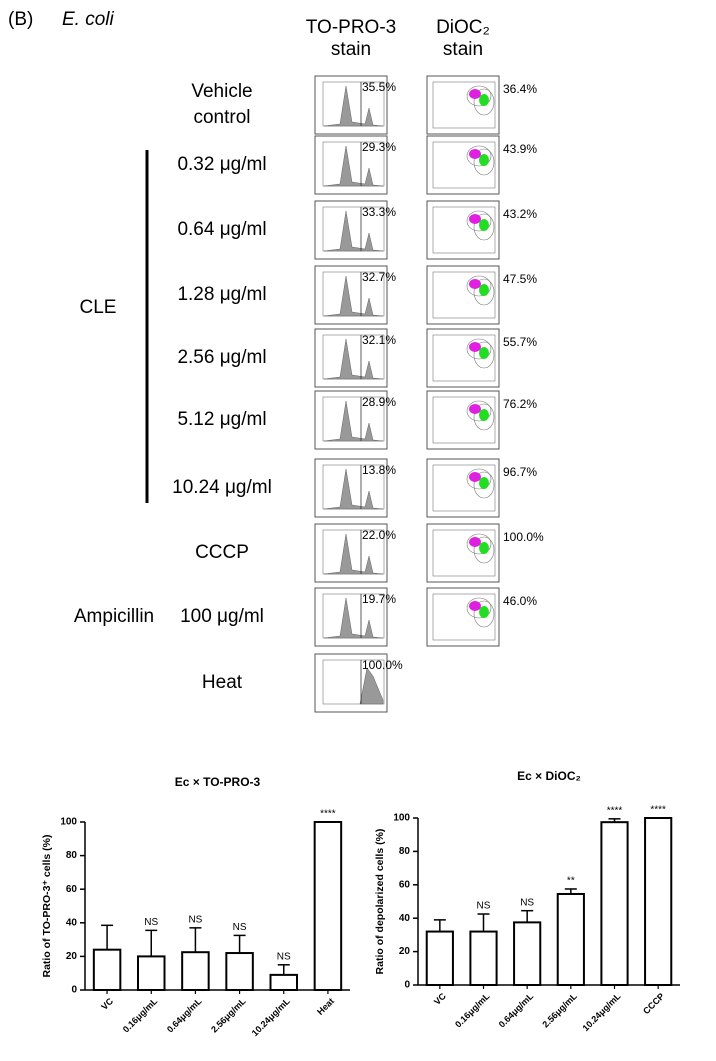 This screenshot has width=716, height=1061. I want to click on y-tick-label: 20, so click(405, 951).